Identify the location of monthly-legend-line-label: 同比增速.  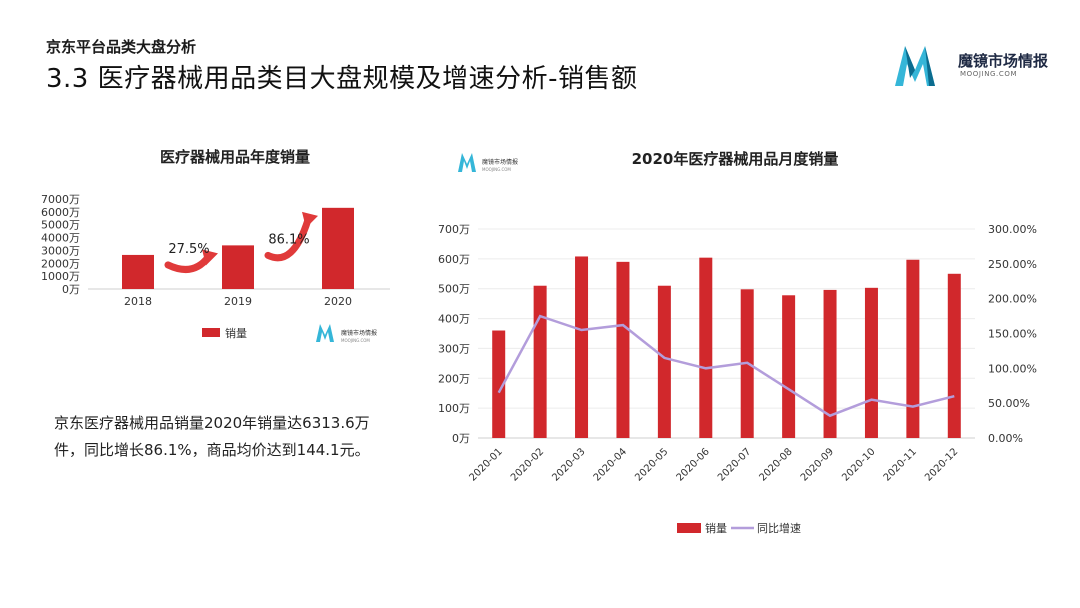
(779, 528).